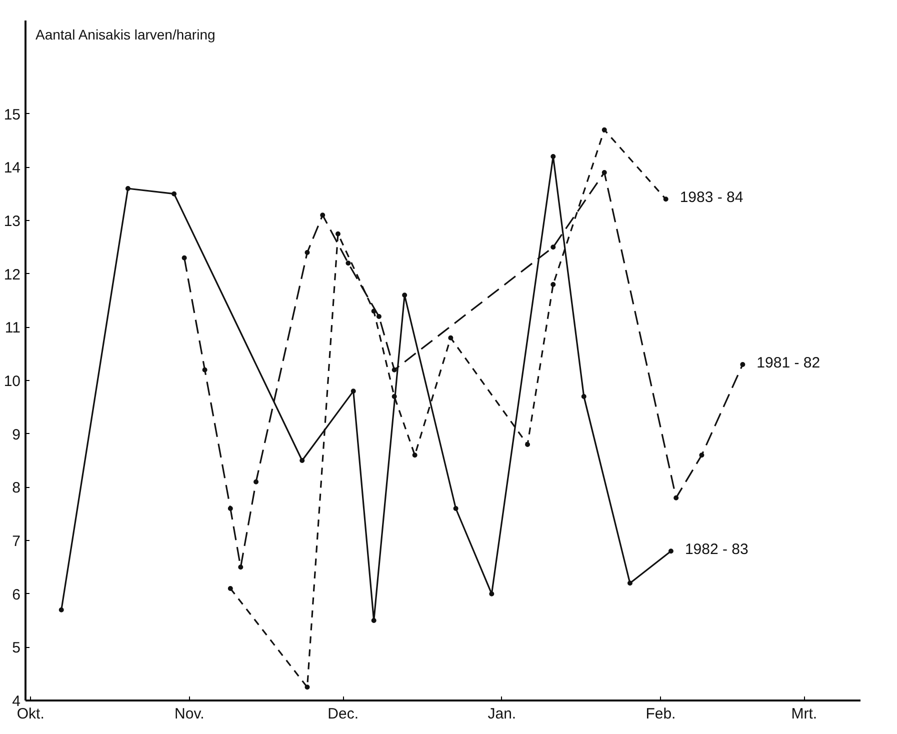  Describe the element at coordinates (716, 549) in the screenshot. I see `series-label: 1982 - 83` at that location.